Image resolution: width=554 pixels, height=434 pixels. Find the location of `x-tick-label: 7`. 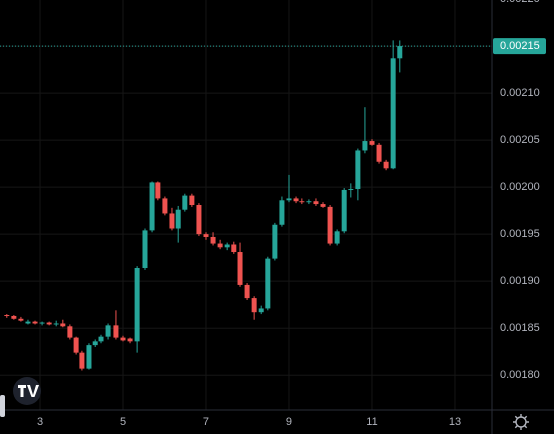

x-tick-label: 7 is located at coordinates (206, 422).